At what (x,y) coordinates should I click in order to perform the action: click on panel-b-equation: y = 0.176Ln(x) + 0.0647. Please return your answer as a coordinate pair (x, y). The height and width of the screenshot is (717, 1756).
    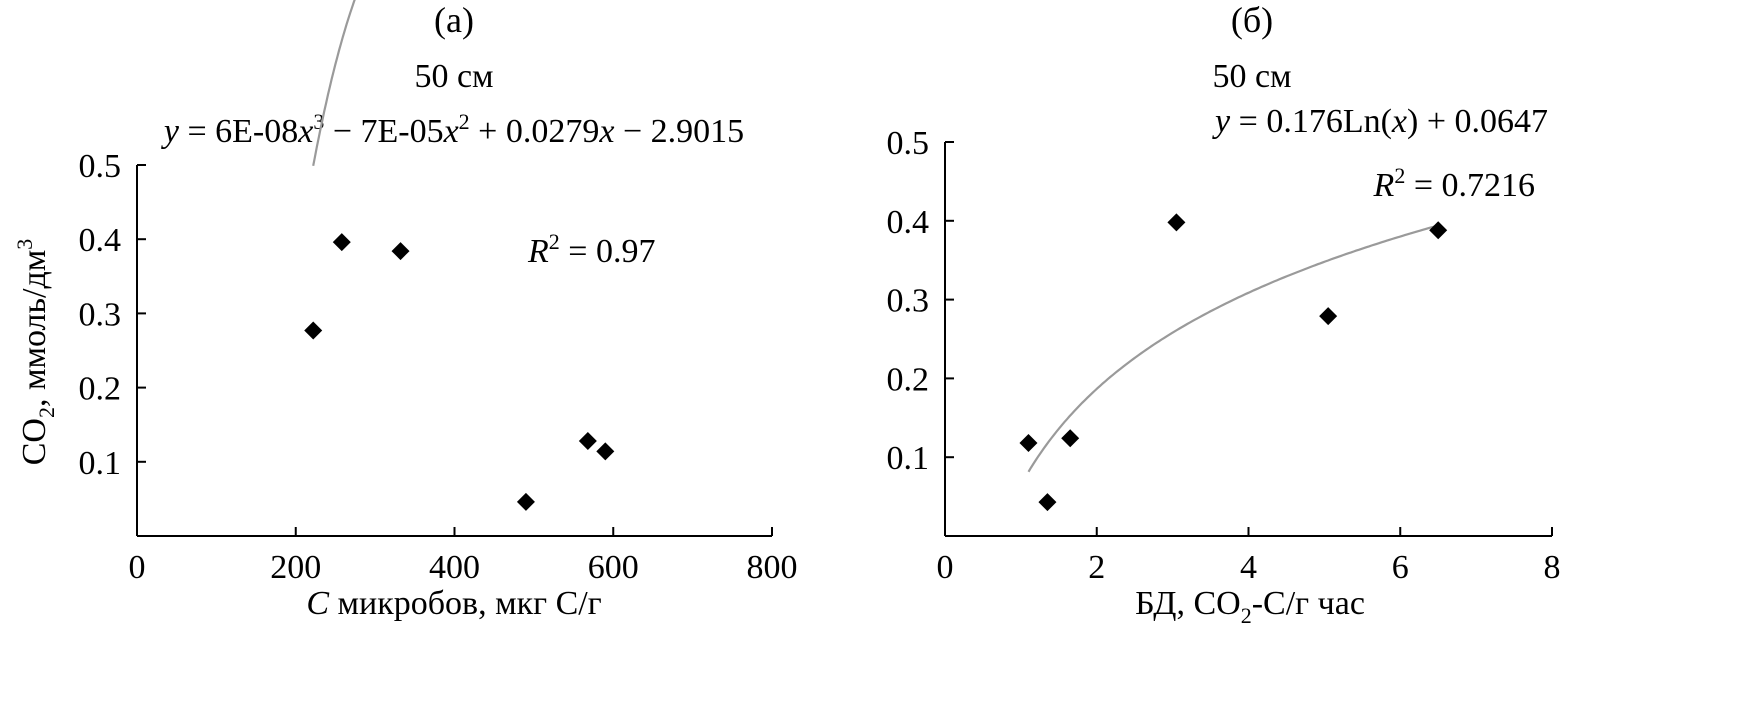
    Looking at the image, I should click on (1380, 121).